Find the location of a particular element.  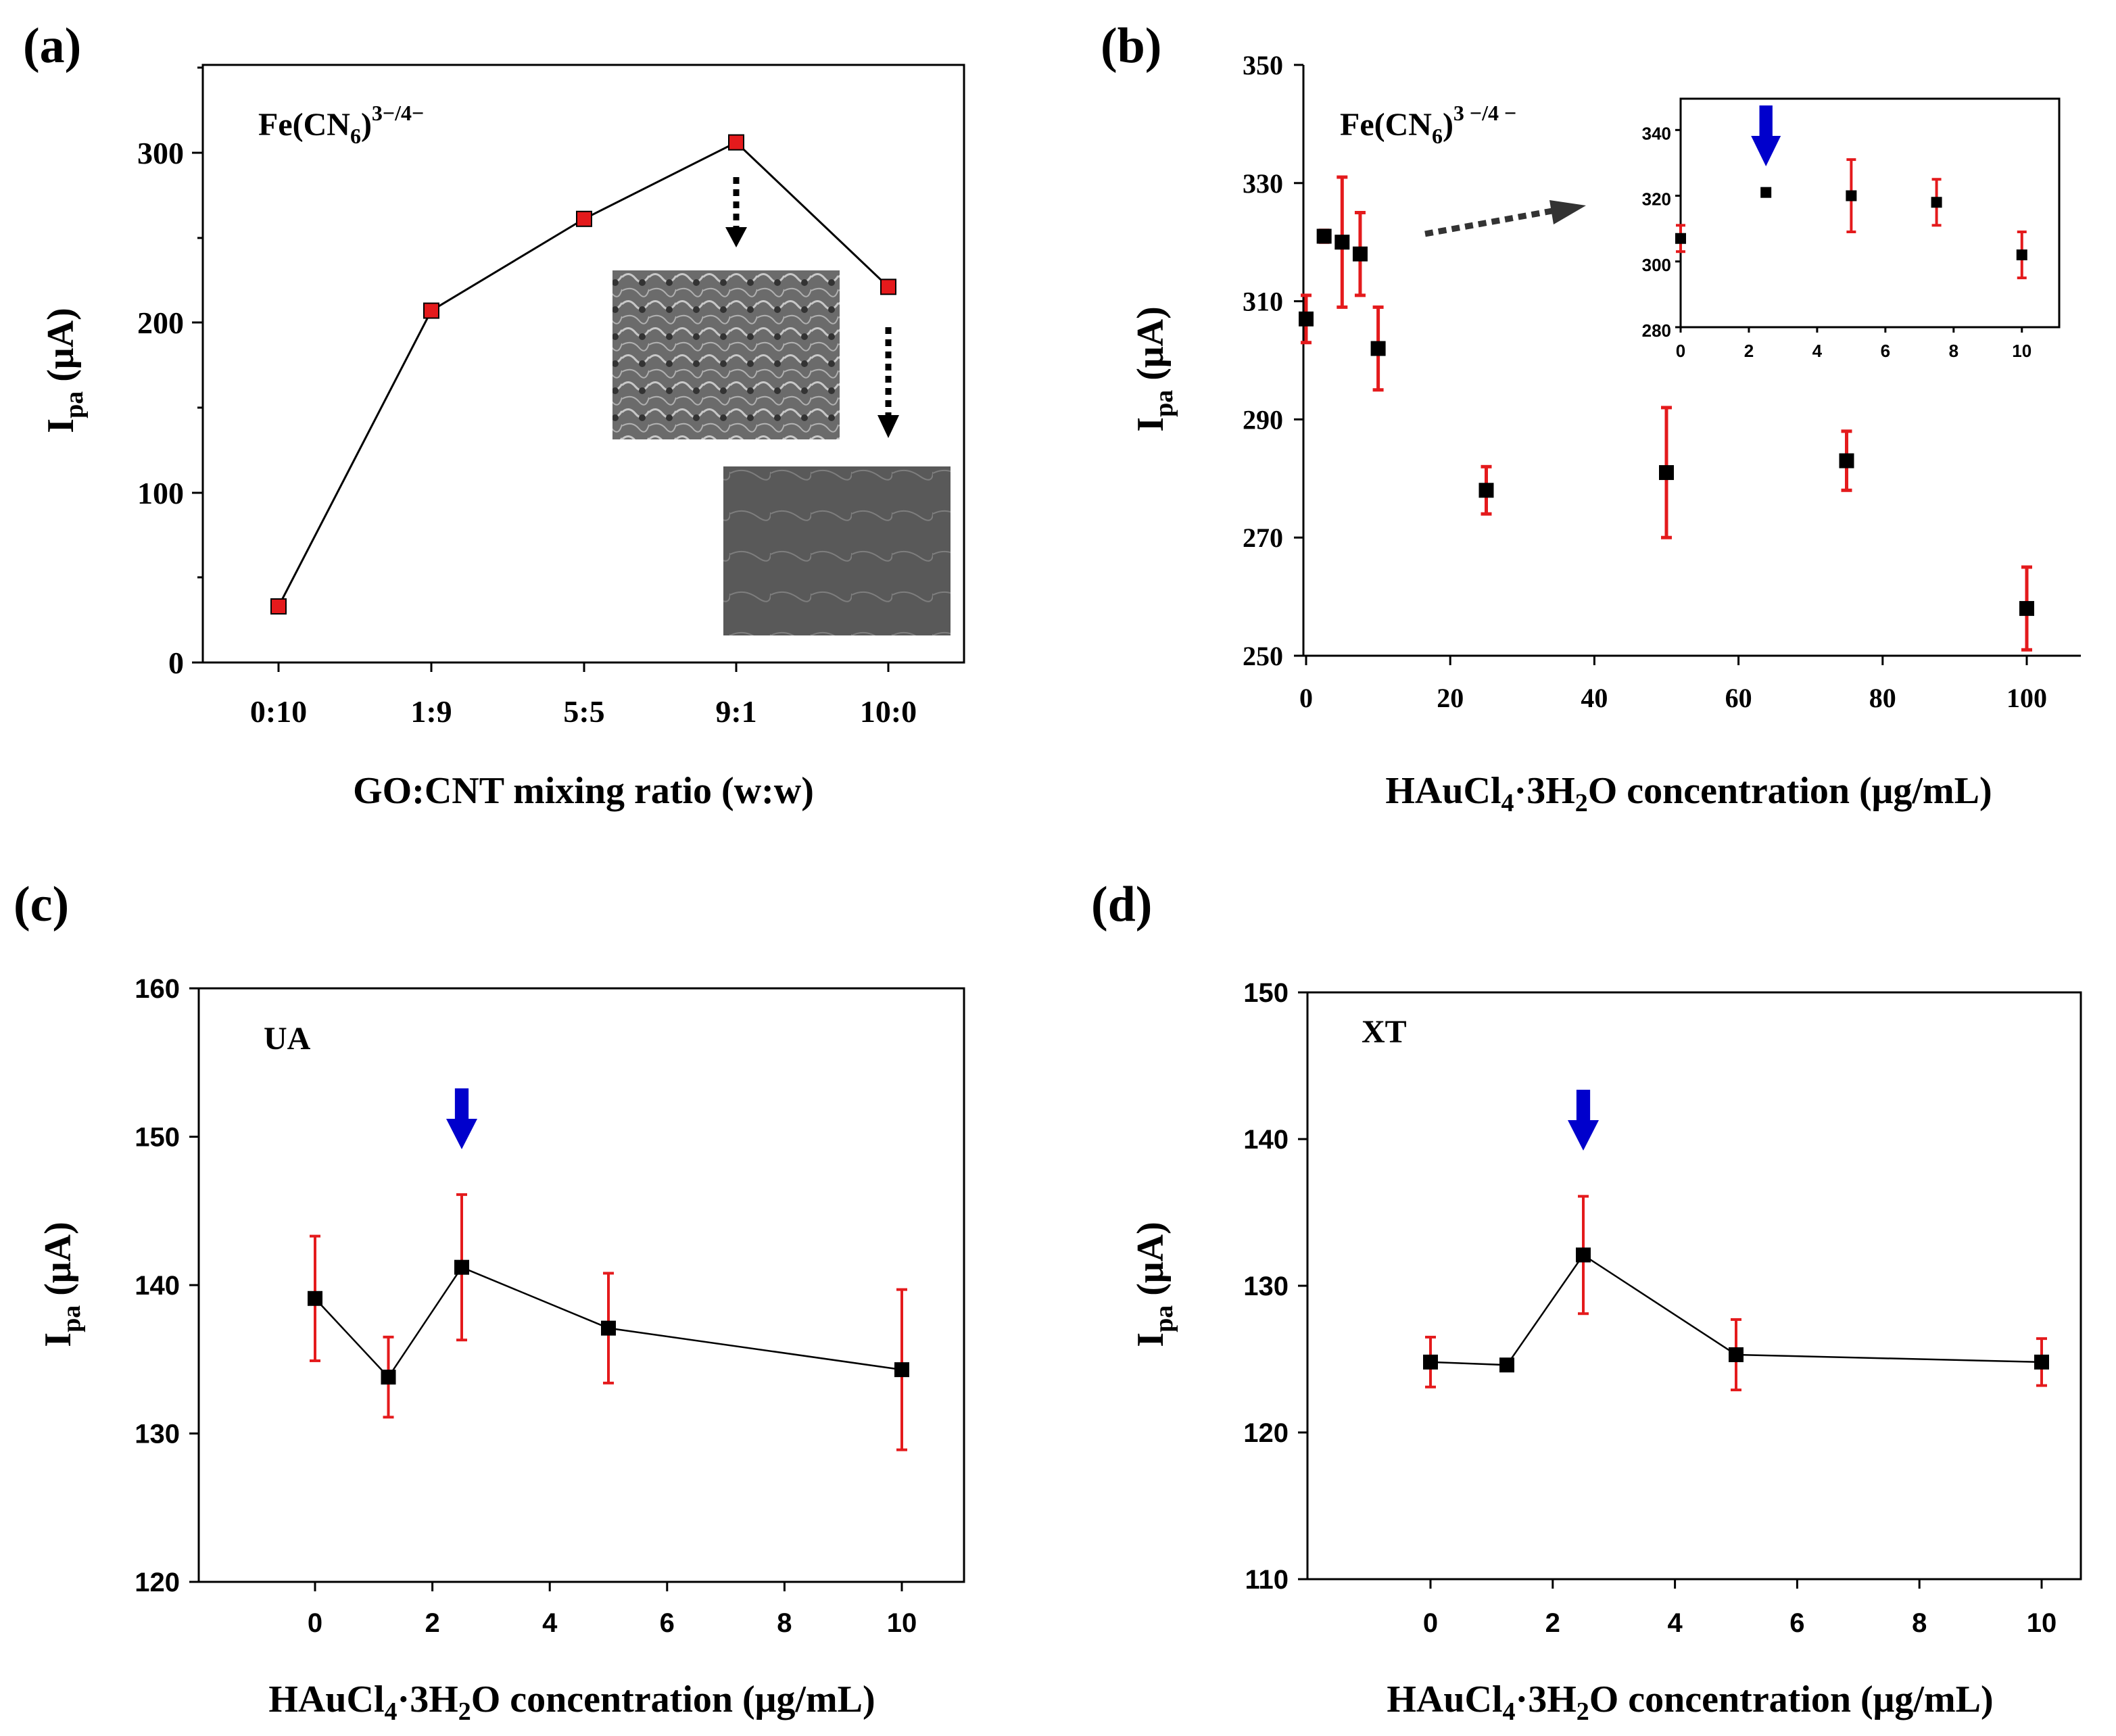

y-tick-label: 250 is located at coordinates (1263, 656).